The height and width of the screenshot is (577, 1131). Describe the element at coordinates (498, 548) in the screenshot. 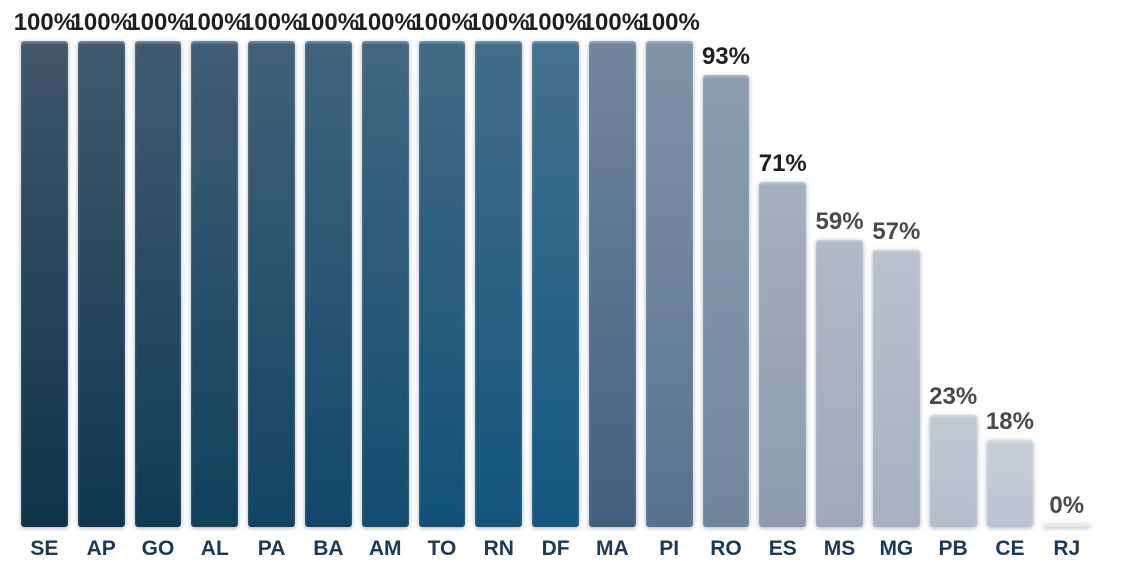

I see `bar-axis-label: RN` at that location.